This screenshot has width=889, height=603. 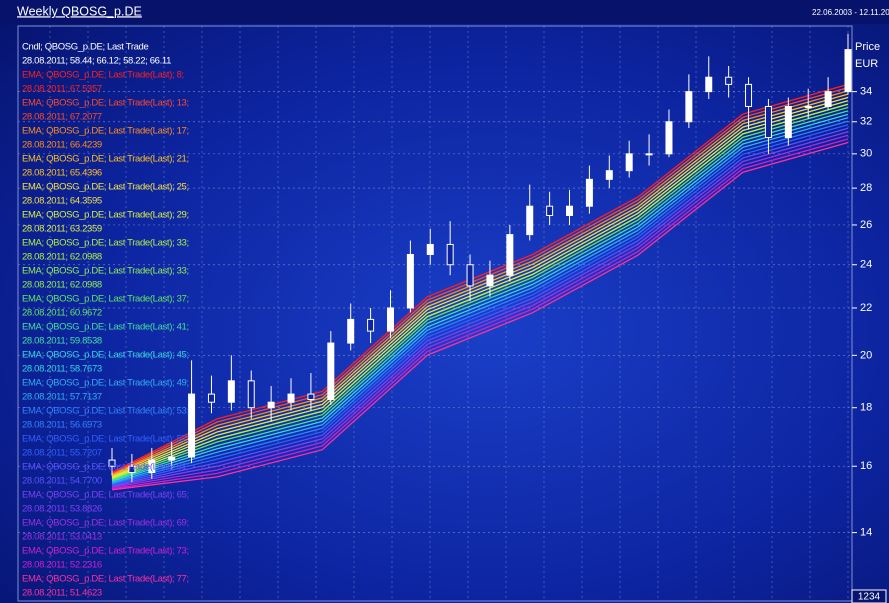 I want to click on y-tick-label: 14, so click(x=866, y=533).